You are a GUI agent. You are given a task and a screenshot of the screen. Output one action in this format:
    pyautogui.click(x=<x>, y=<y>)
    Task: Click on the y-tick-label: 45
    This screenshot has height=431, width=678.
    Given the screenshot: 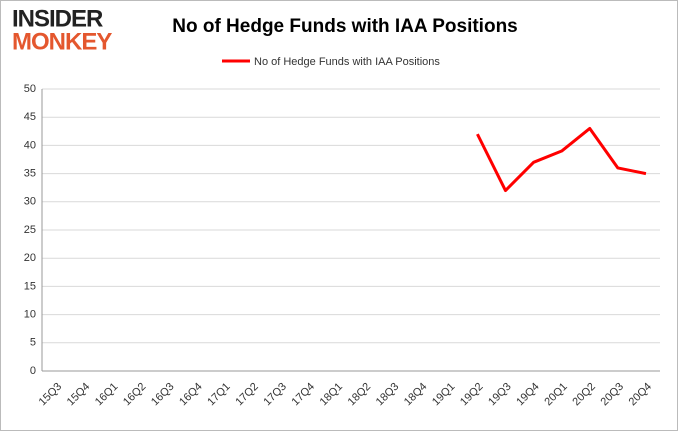 What is the action you would take?
    pyautogui.click(x=30, y=117)
    